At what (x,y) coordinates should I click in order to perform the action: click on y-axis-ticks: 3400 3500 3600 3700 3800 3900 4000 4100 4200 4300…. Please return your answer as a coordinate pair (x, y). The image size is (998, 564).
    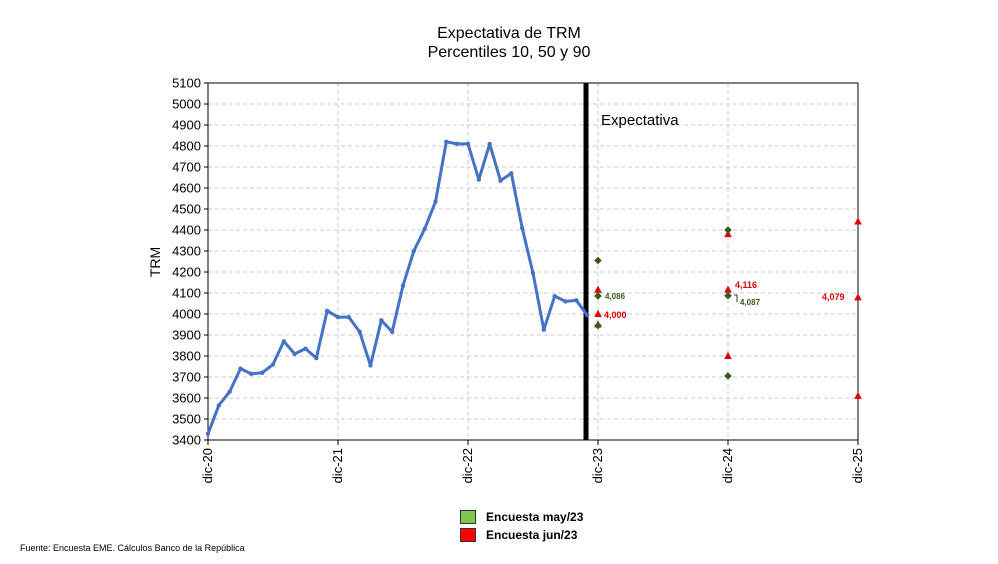
    Looking at the image, I should click on (190, 262).